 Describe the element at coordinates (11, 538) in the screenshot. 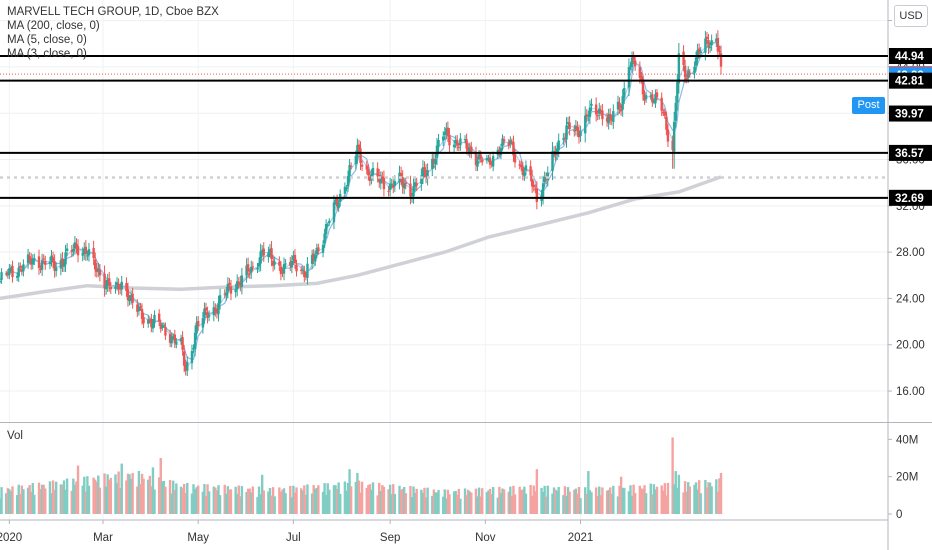

I see `time-tick-label: 2020` at that location.